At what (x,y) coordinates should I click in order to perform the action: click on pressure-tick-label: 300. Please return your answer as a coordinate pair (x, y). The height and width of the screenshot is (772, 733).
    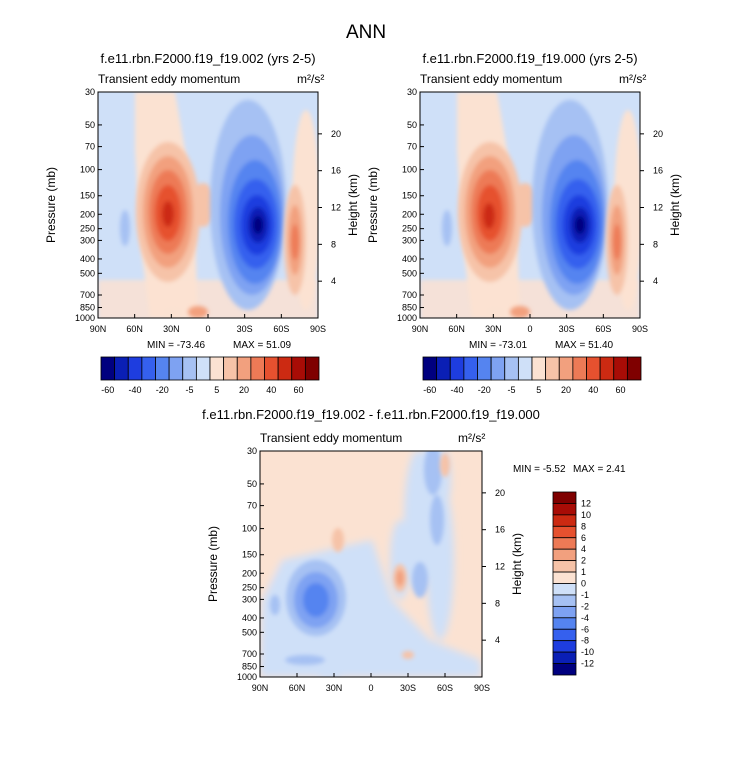
    Looking at the image, I should click on (87, 240).